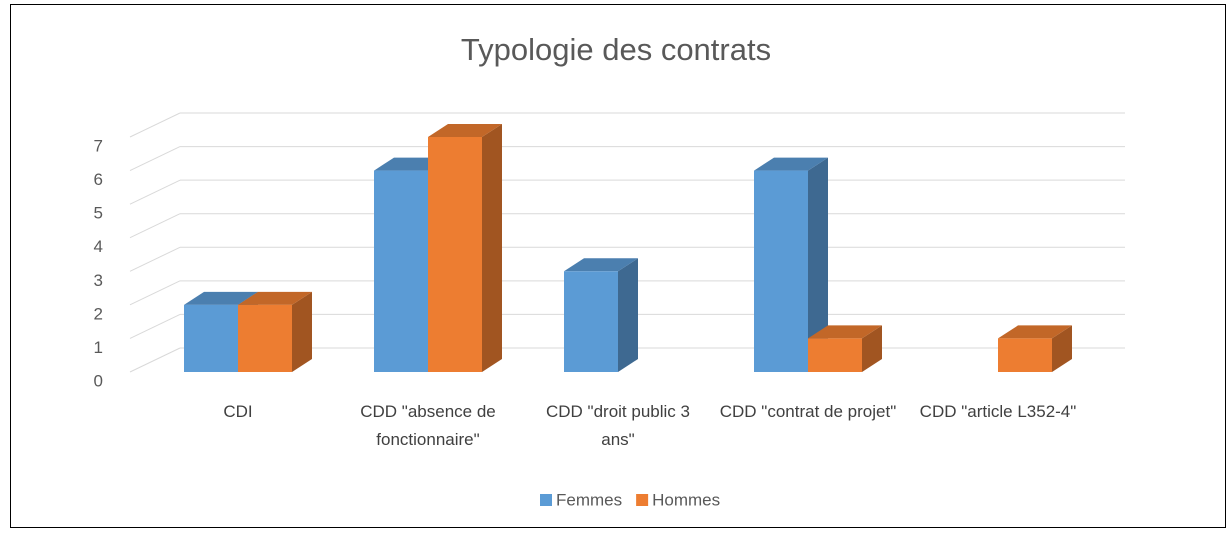  What do you see at coordinates (428, 425) in the screenshot?
I see `x-tick-label: CDD "absence de fonctionnaire"` at bounding box center [428, 425].